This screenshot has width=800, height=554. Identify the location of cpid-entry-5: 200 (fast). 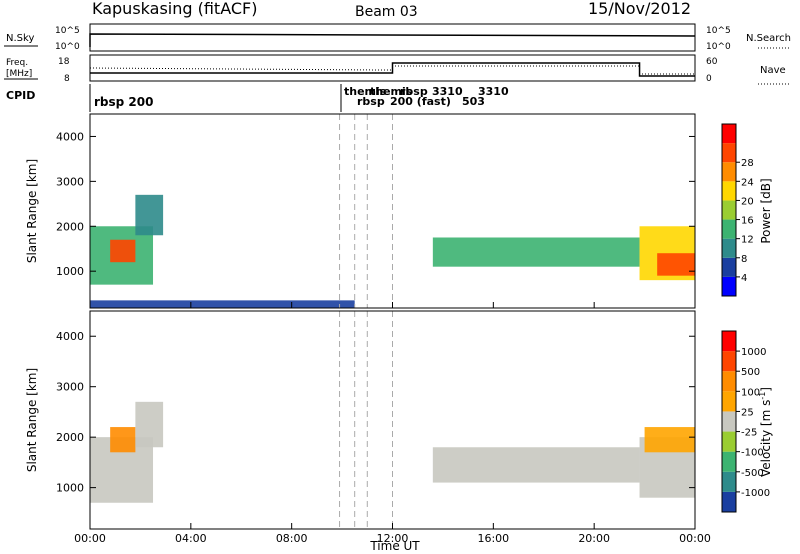
(420, 101).